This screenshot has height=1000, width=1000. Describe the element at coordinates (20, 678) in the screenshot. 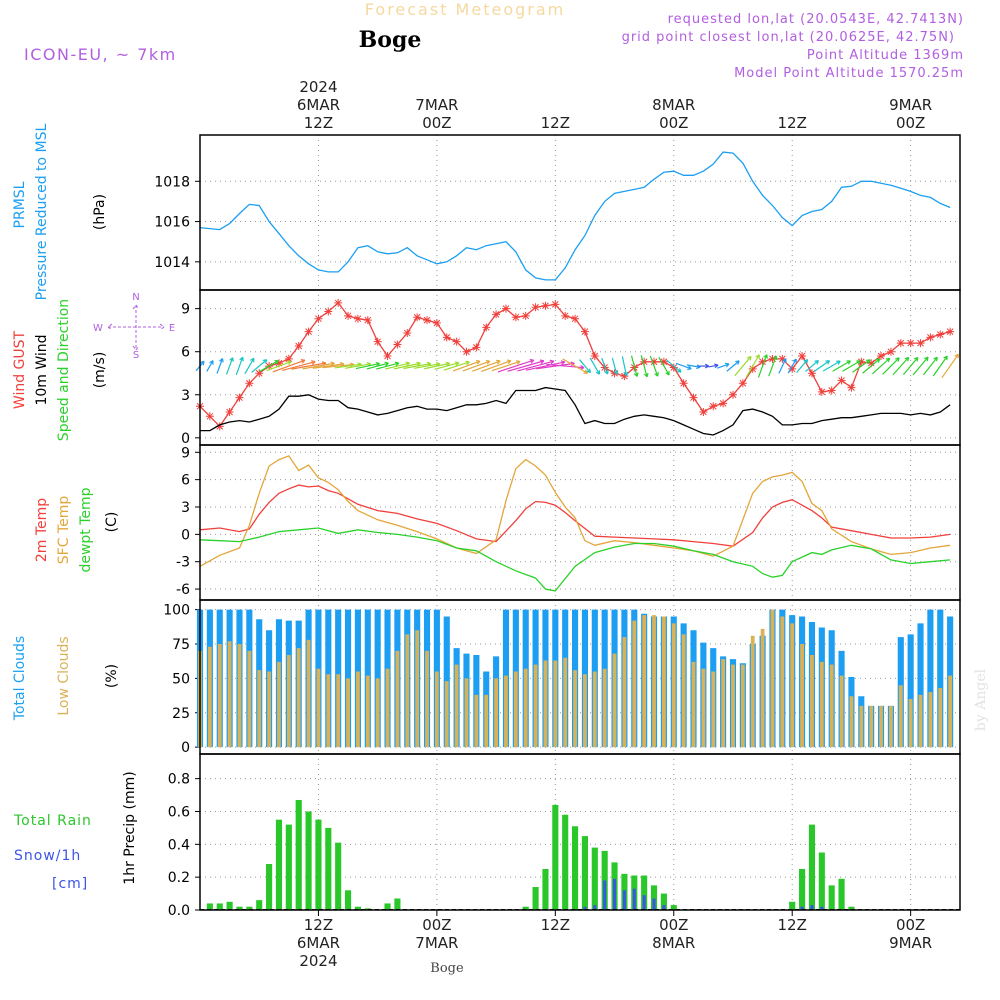

I see `total-clouds-label: Total Clouds` at that location.